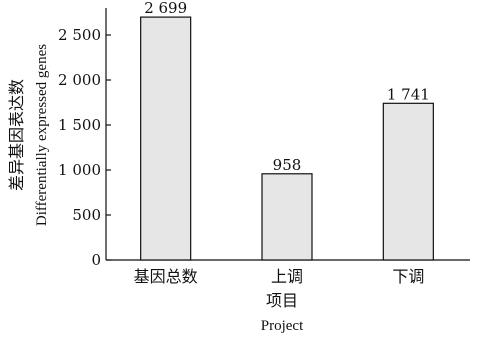 Image resolution: width=479 pixels, height=342 pixels. What do you see at coordinates (408, 276) in the screenshot?
I see `x-tick-label: 下调` at bounding box center [408, 276].